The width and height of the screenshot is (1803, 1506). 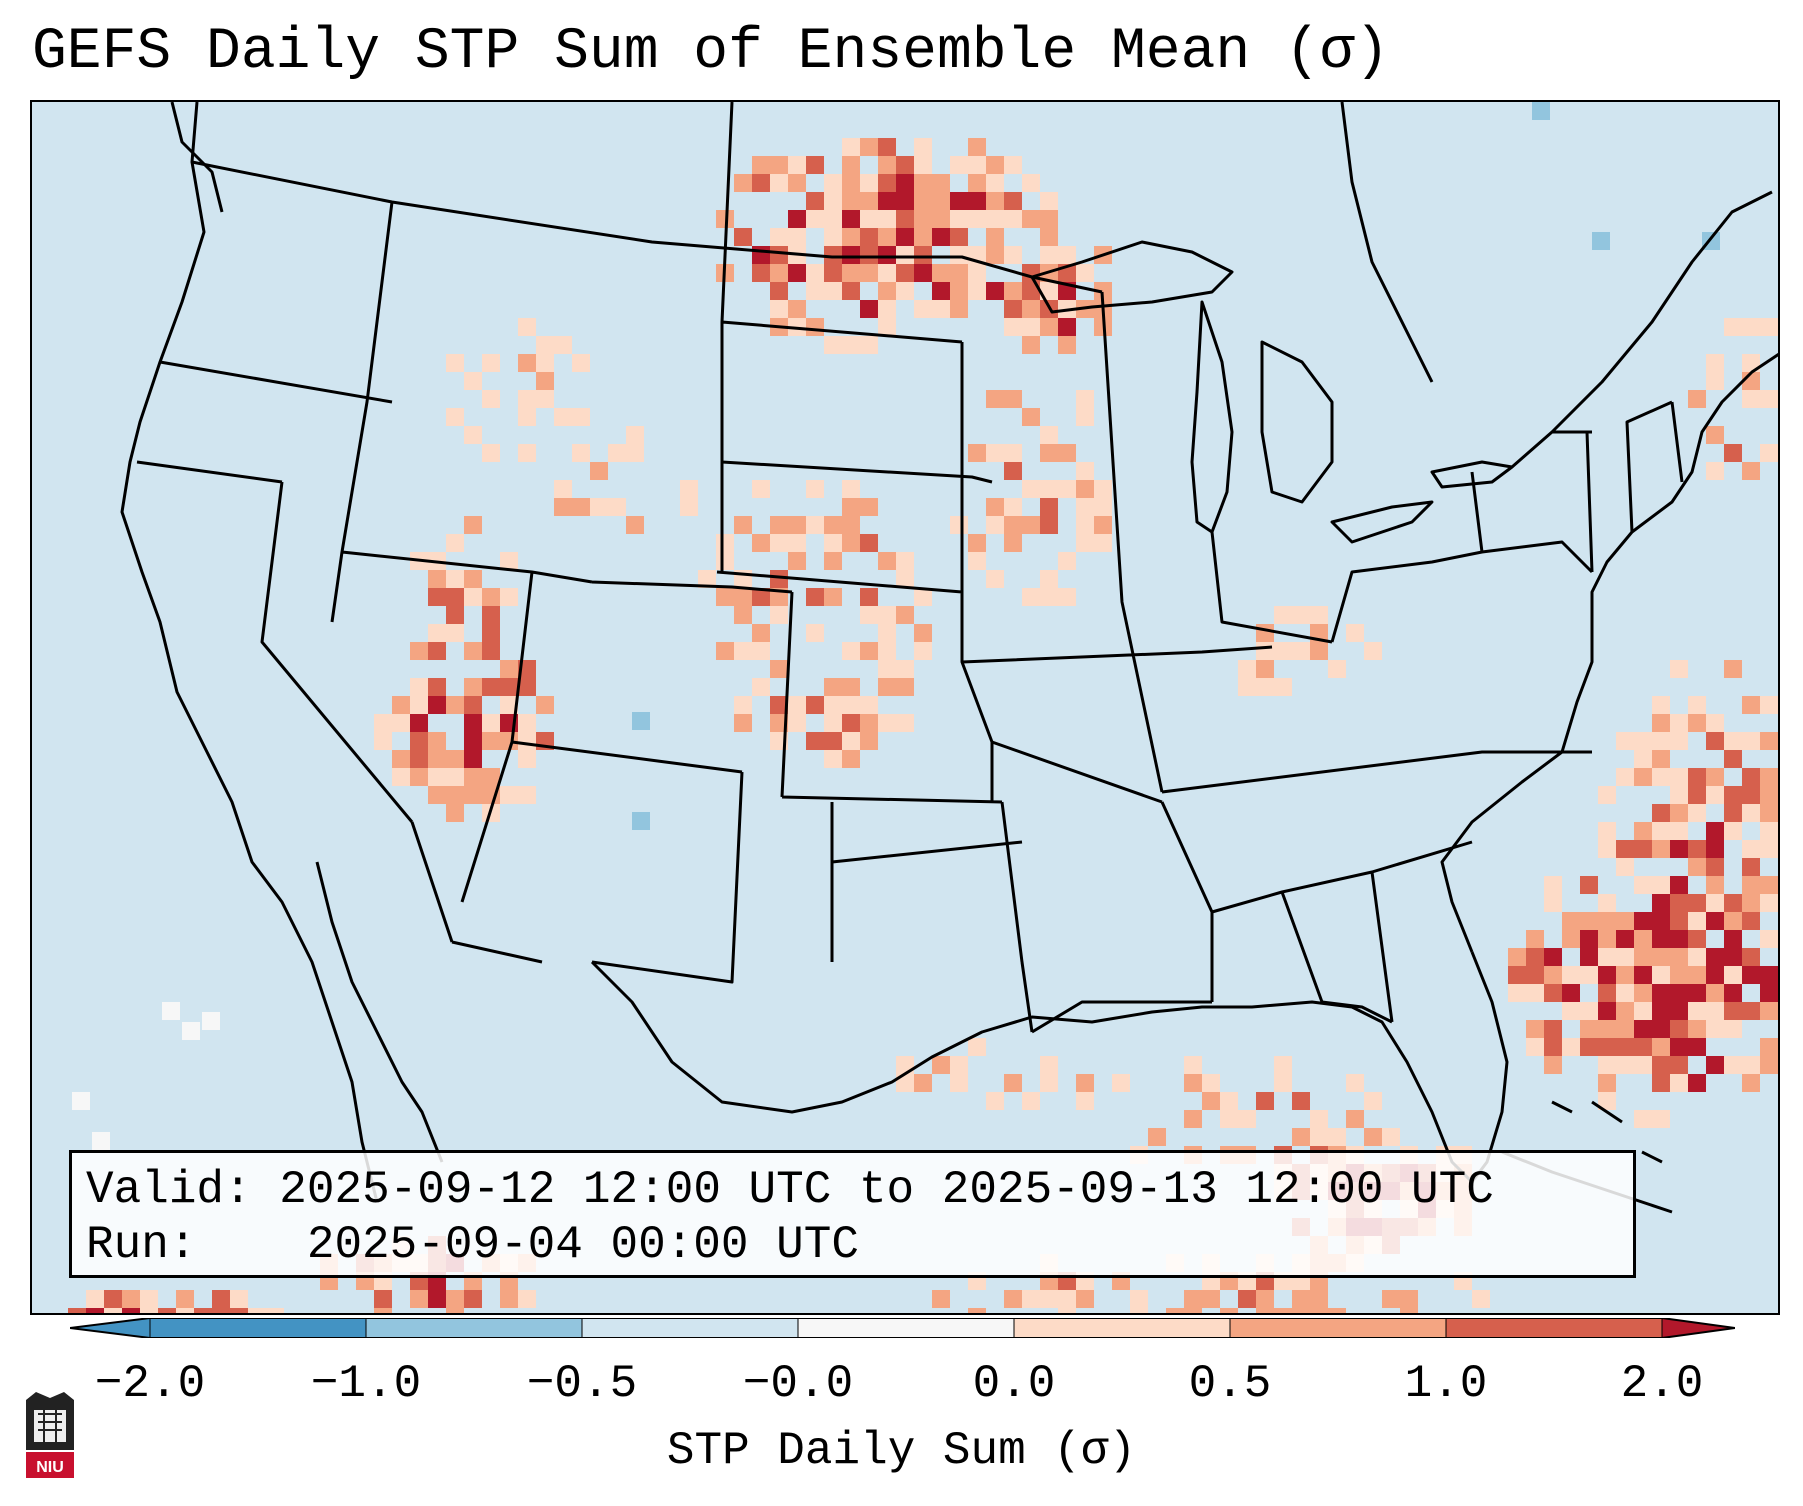 I want to click on east-coastline, so click(x=1609, y=652).